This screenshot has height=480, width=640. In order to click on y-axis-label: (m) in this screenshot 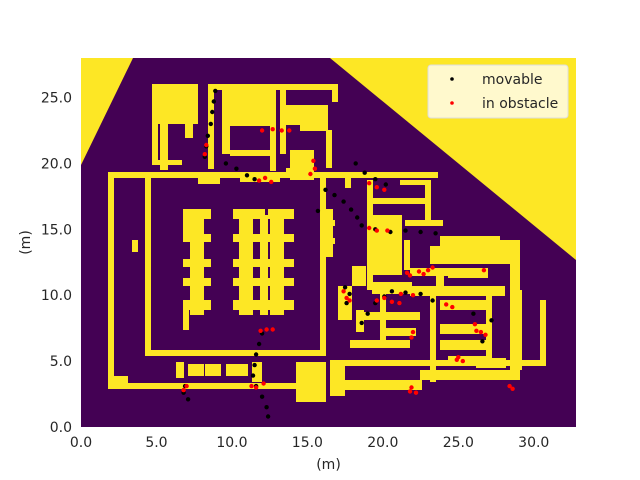, I will do `click(26, 242)`.